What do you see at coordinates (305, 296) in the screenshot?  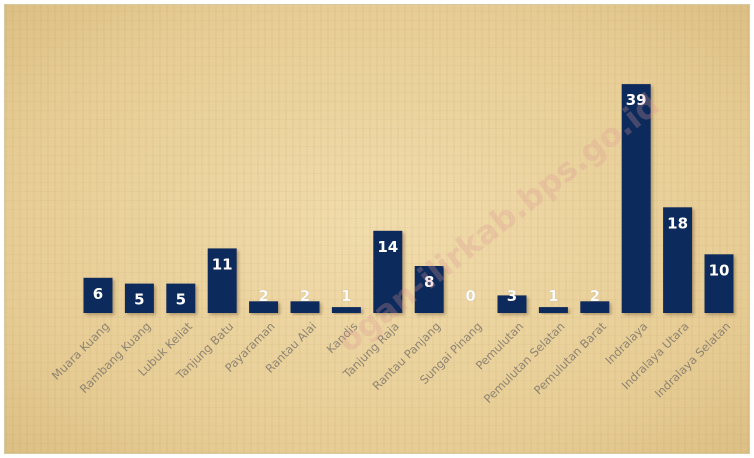 I see `data-label-5: 2` at bounding box center [305, 296].